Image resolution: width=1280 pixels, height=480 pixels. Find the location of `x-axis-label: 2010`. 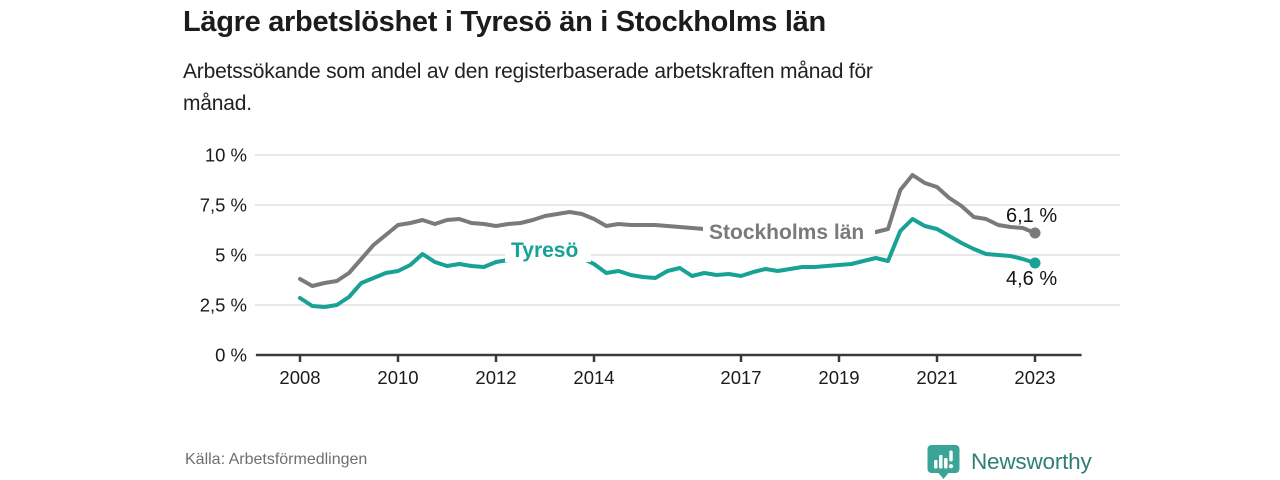

x-axis-label: 2010 is located at coordinates (397, 377).